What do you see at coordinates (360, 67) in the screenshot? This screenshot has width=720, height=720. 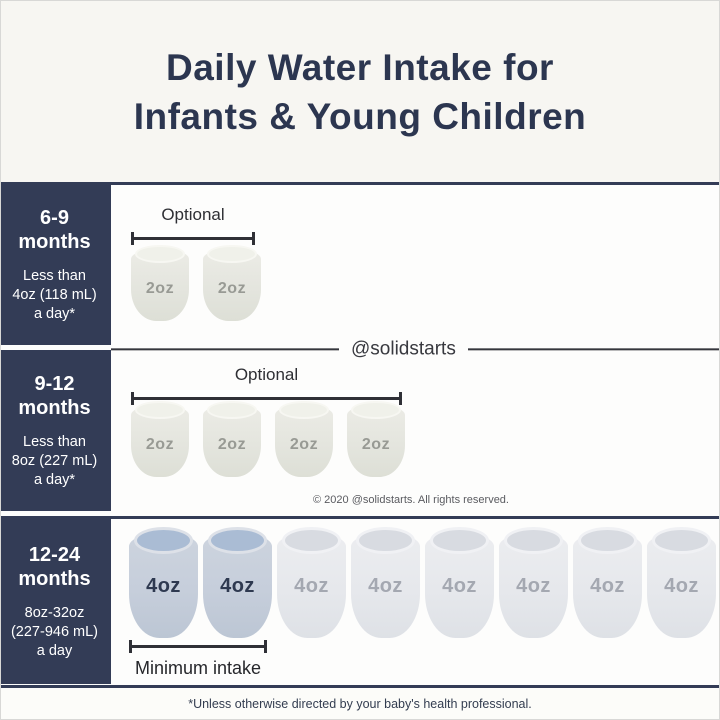 I see `title-line-1: Daily Water Intake for` at bounding box center [360, 67].